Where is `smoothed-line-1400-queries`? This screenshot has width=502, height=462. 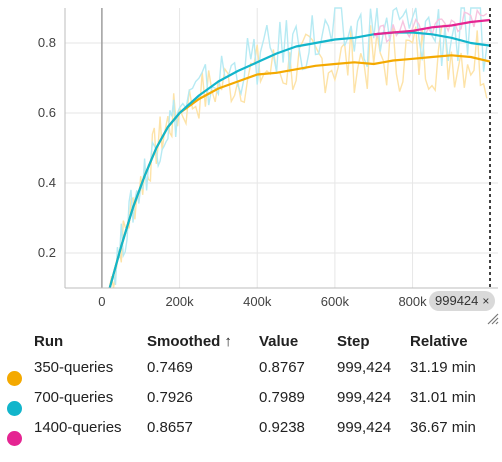
smoothed-line-1400-queries is located at coordinates (432, 27).